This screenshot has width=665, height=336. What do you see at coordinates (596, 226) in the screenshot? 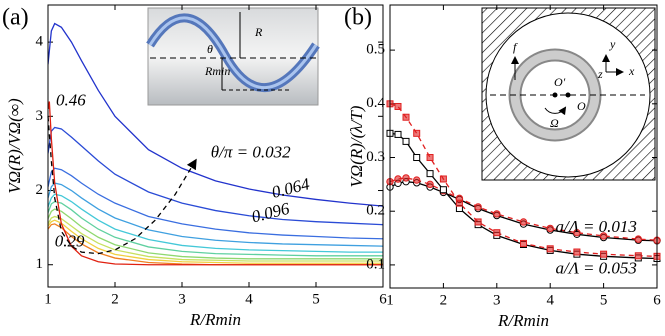
I see `annotation: a/Λ = 0.013` at bounding box center [596, 226].